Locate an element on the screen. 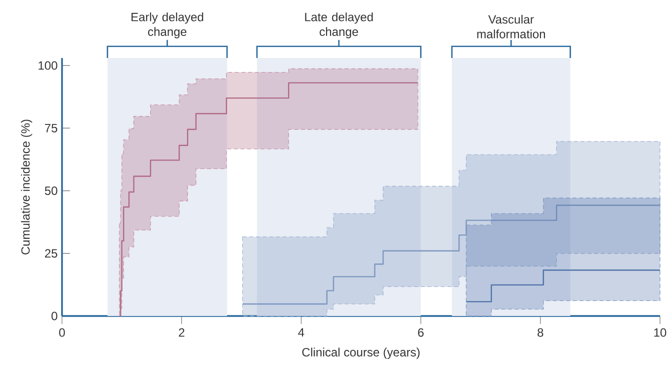  x-tick-label: 6 is located at coordinates (421, 332).